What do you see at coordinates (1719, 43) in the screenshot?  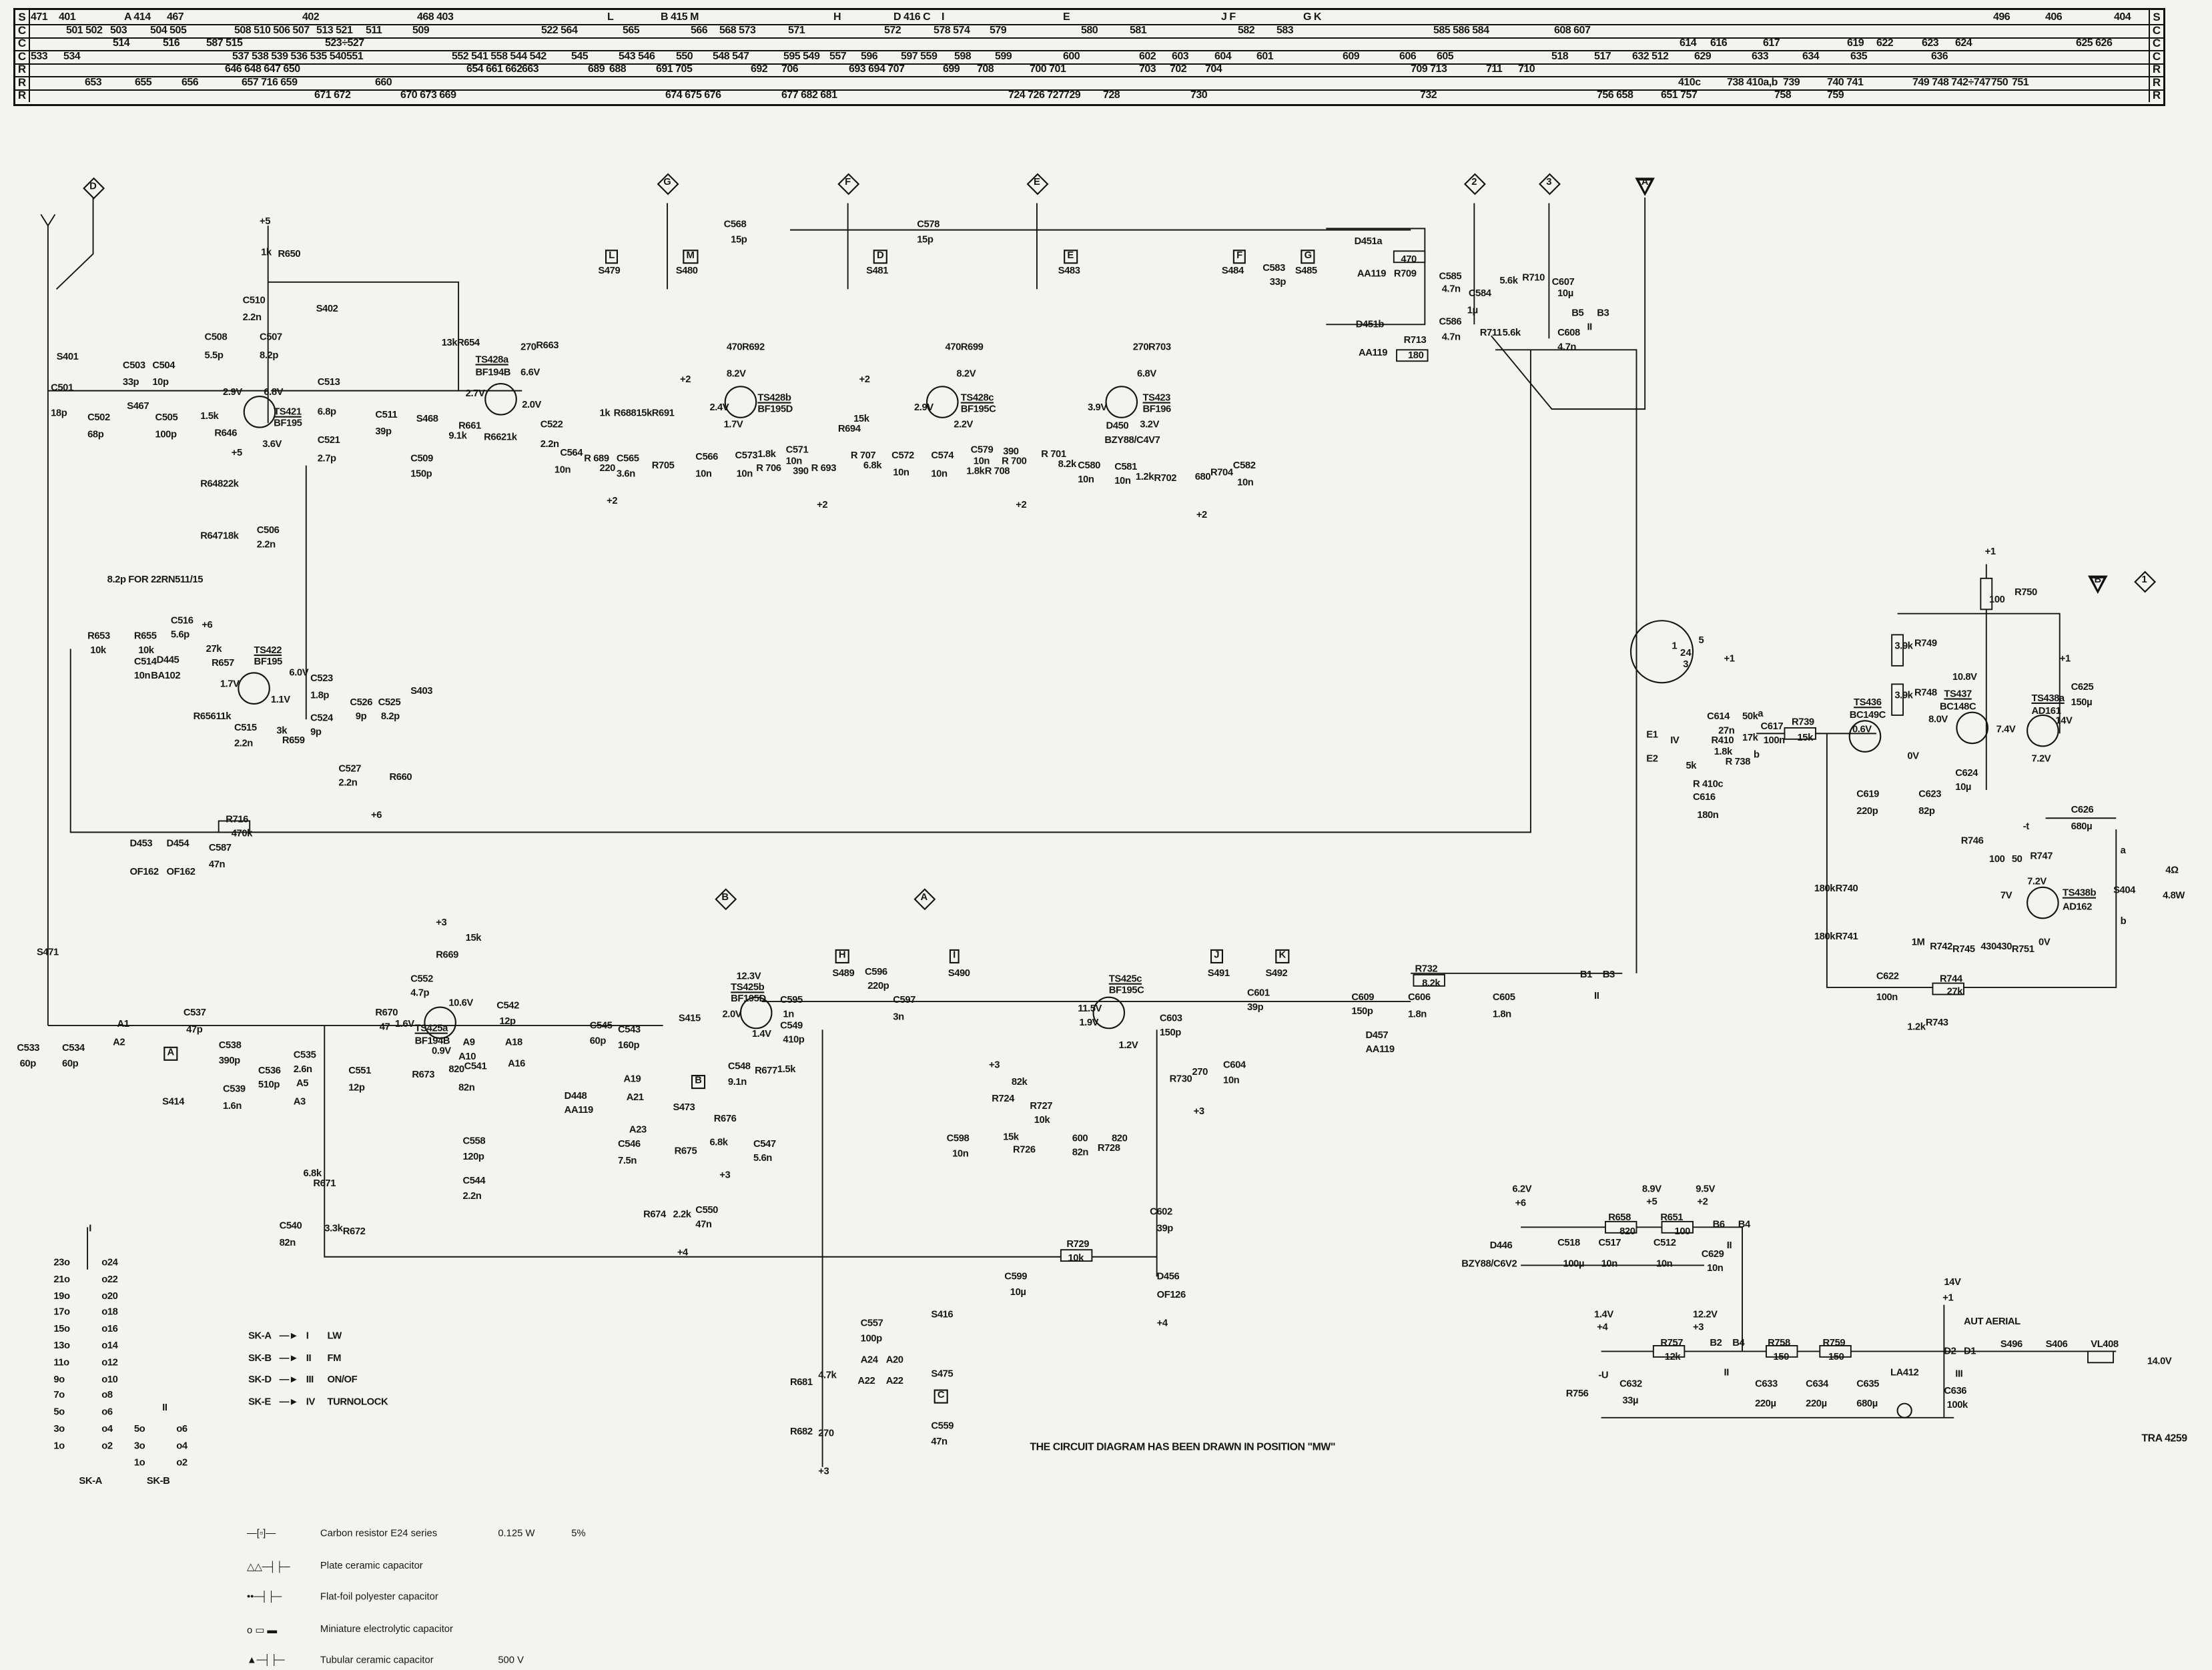 I see `part-number: 616` at bounding box center [1719, 43].